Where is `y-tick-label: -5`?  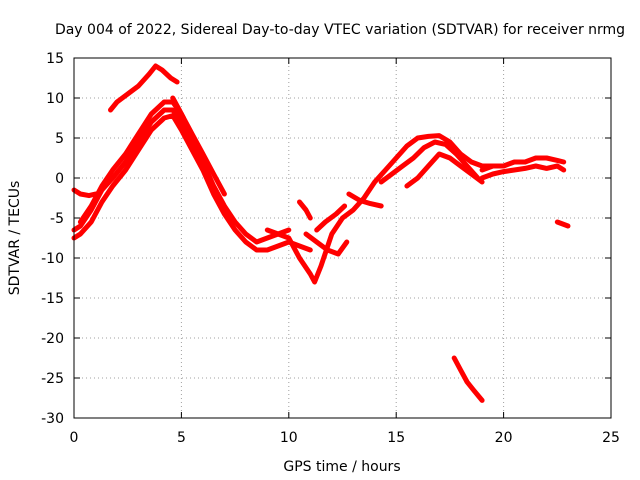 y-tick-label: -5 is located at coordinates (57, 219).